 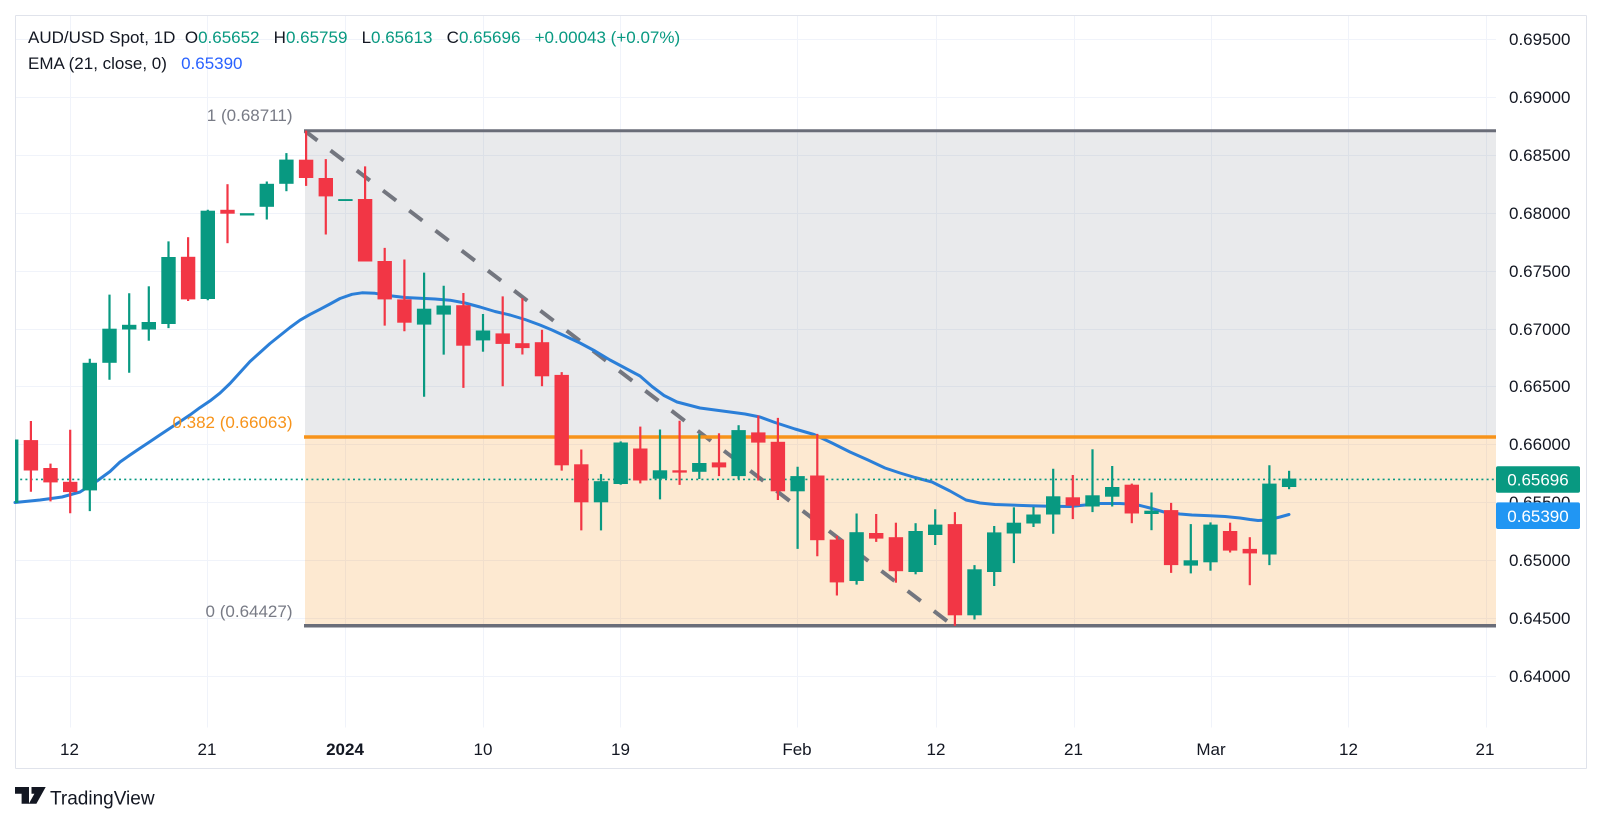 What do you see at coordinates (1539, 155) in the screenshot?
I see `svg-text: 0.68500` at bounding box center [1539, 155].